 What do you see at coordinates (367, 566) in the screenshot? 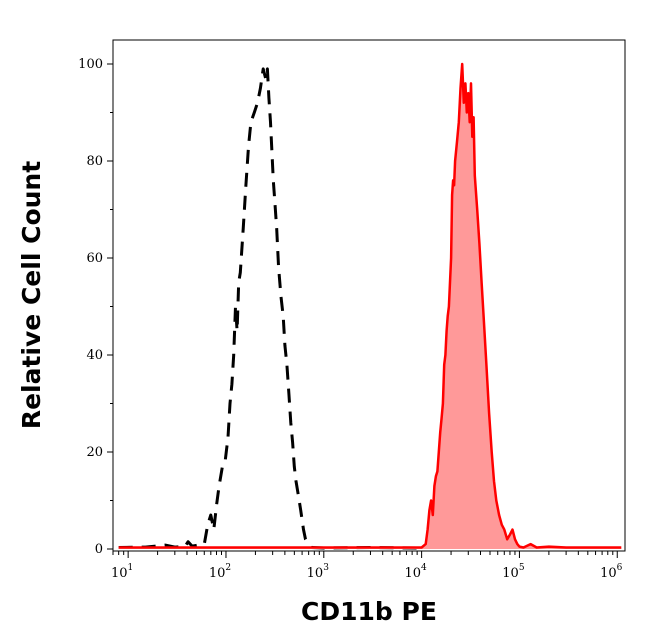
I see `x-axis-ticks: 10¹ 10² 10³ 10⁴ 10⁵ 10⁶` at bounding box center [367, 566].